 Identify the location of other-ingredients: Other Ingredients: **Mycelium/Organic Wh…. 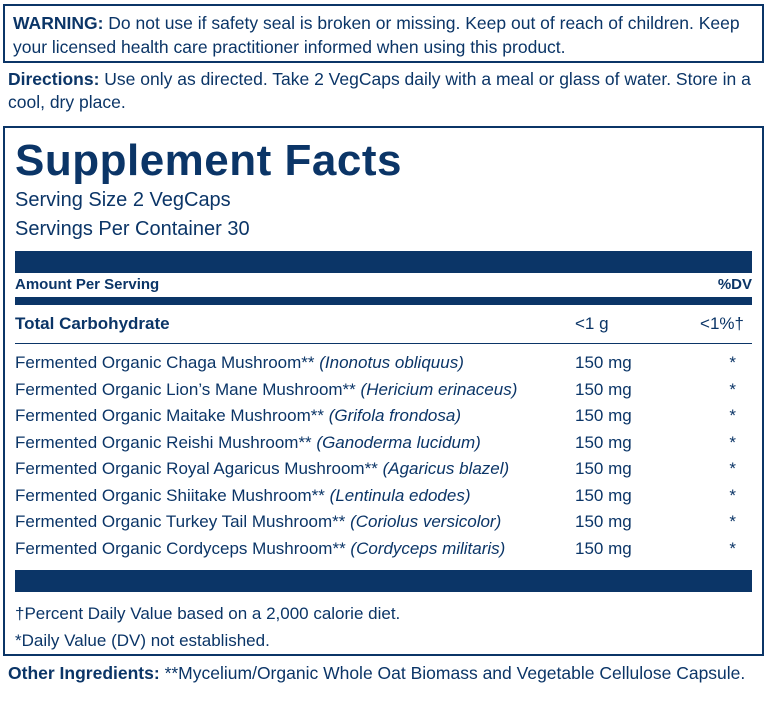
(388, 673).